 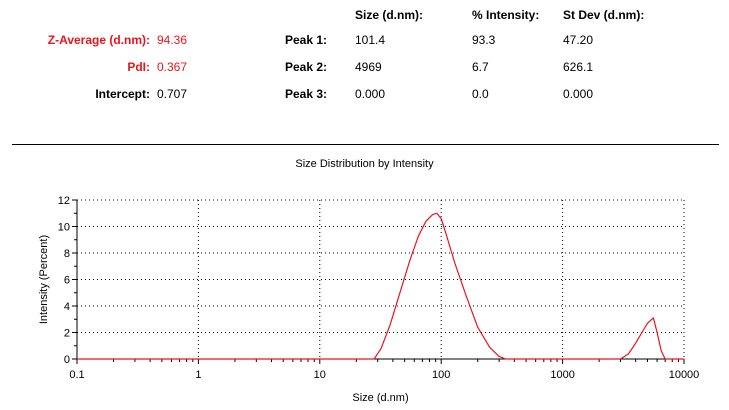 What do you see at coordinates (67, 254) in the screenshot?
I see `y-tick-label: 8` at bounding box center [67, 254].